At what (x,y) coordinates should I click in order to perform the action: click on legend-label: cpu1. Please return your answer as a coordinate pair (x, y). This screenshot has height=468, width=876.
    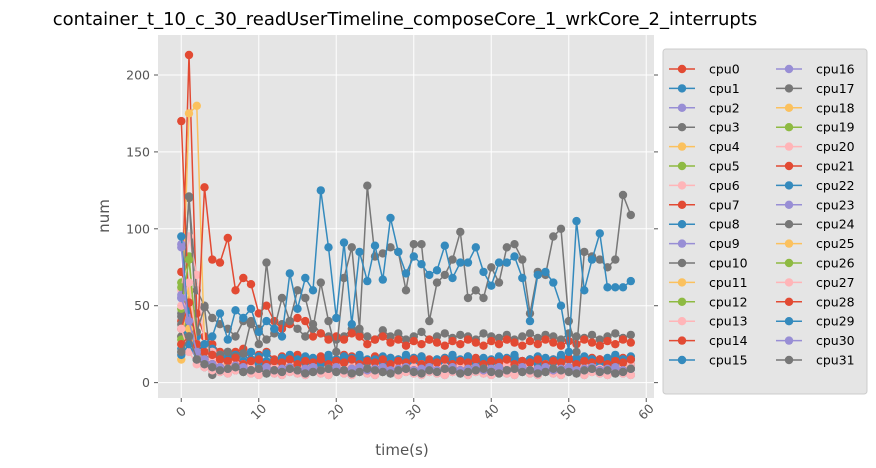
    Looking at the image, I should click on (724, 88).